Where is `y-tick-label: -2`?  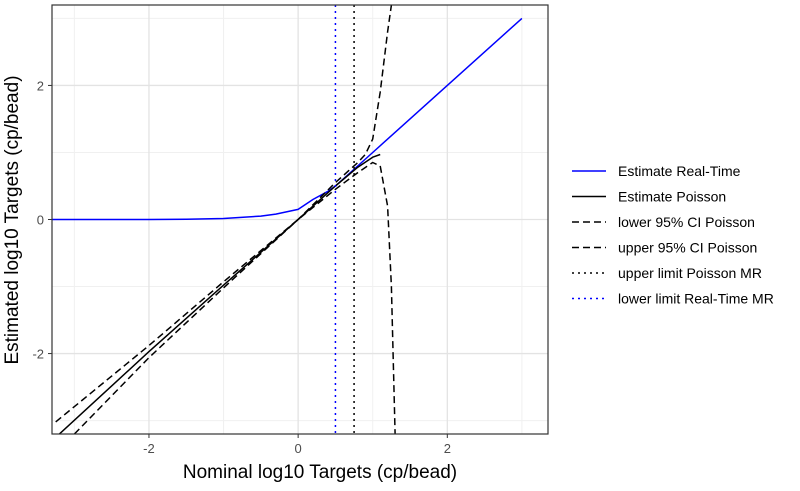
y-tick-label: -2 is located at coordinates (38, 354).